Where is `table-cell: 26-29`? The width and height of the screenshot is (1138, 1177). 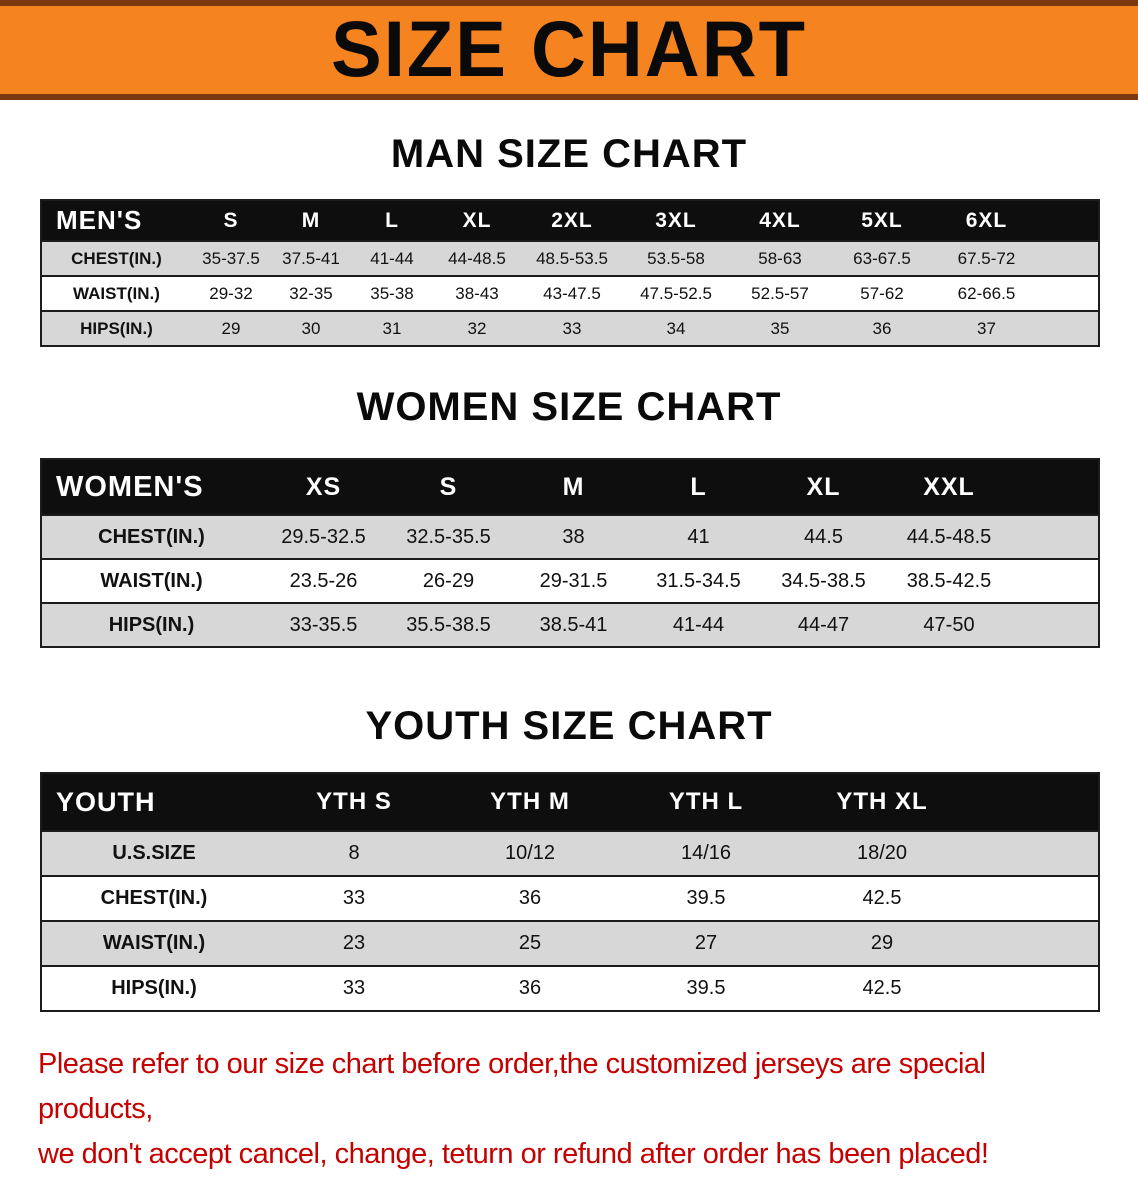 table-cell: 26-29 is located at coordinates (448, 580).